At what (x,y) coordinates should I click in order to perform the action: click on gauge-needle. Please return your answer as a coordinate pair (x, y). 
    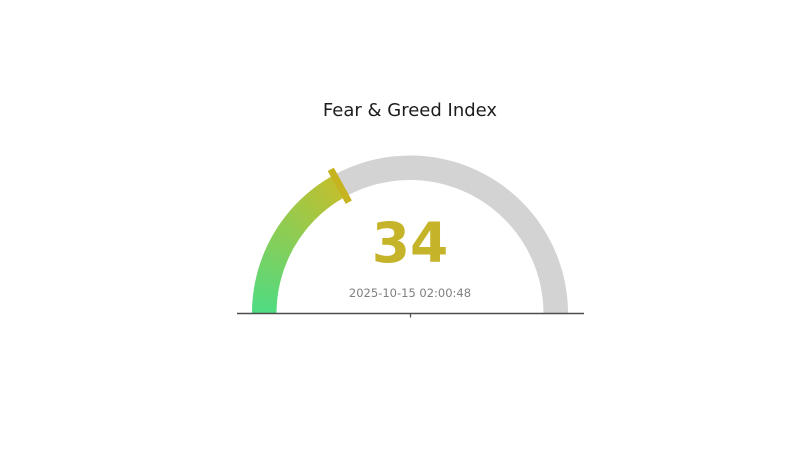
    Looking at the image, I should click on (339, 185).